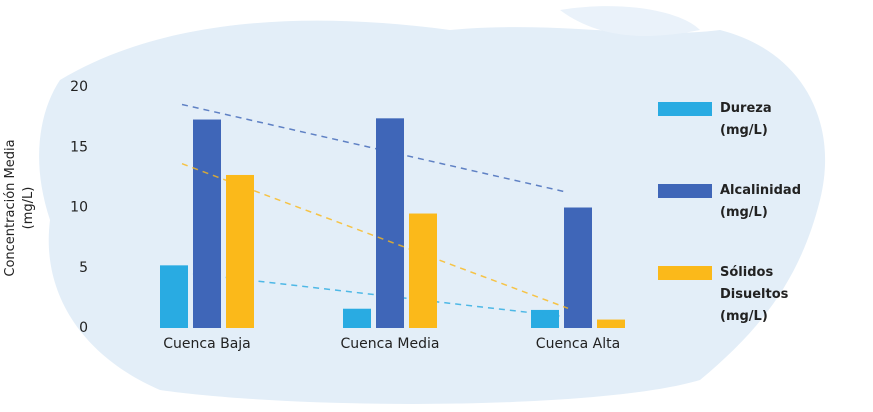  I want to click on y-tick-label: 5, so click(83, 268).